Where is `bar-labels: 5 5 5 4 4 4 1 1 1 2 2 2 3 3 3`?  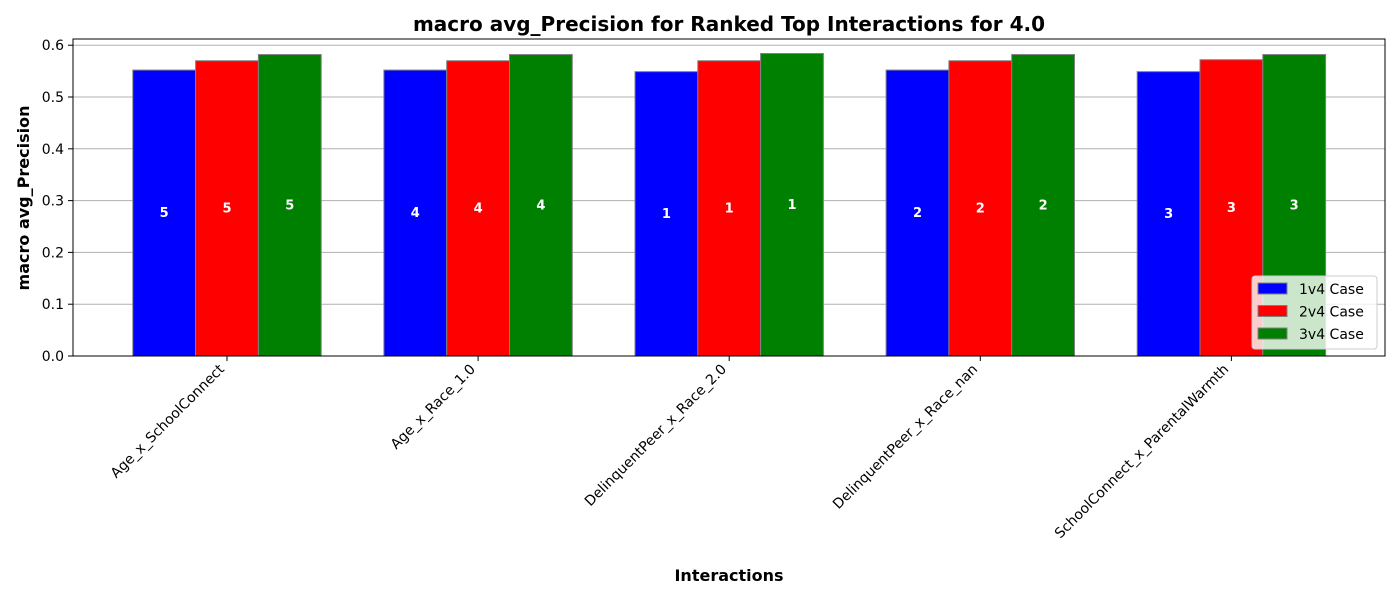
bar-labels: 5 5 5 4 4 4 1 1 1 2 2 2 3 3 3 is located at coordinates (729, 210).